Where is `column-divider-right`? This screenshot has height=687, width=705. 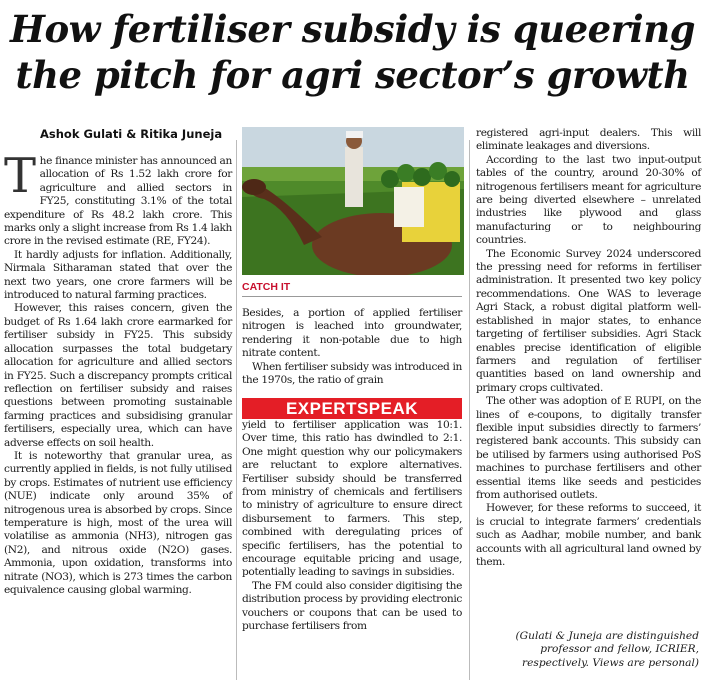 column-divider-right is located at coordinates (469, 410).